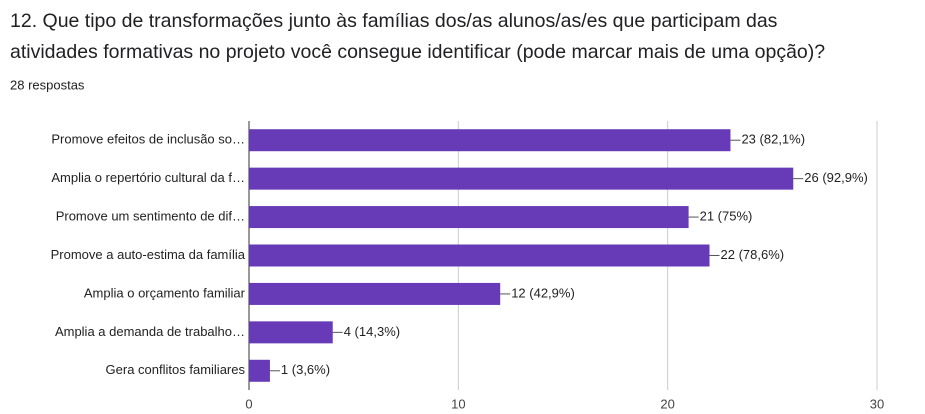  What do you see at coordinates (543, 292) in the screenshot?
I see `value-label: 12 (42,9%)` at bounding box center [543, 292].